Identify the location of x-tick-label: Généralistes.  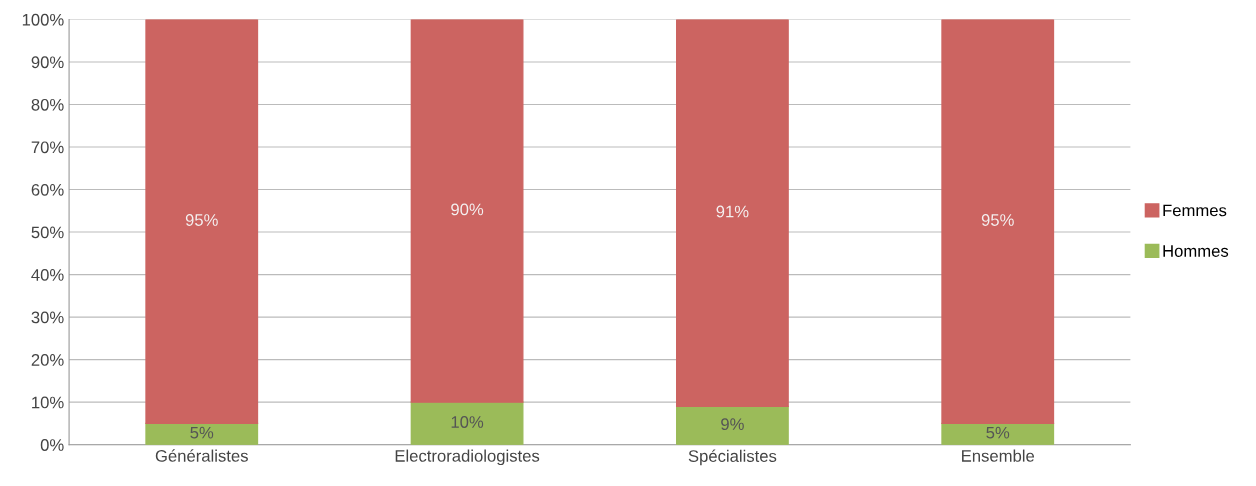
(201, 455).